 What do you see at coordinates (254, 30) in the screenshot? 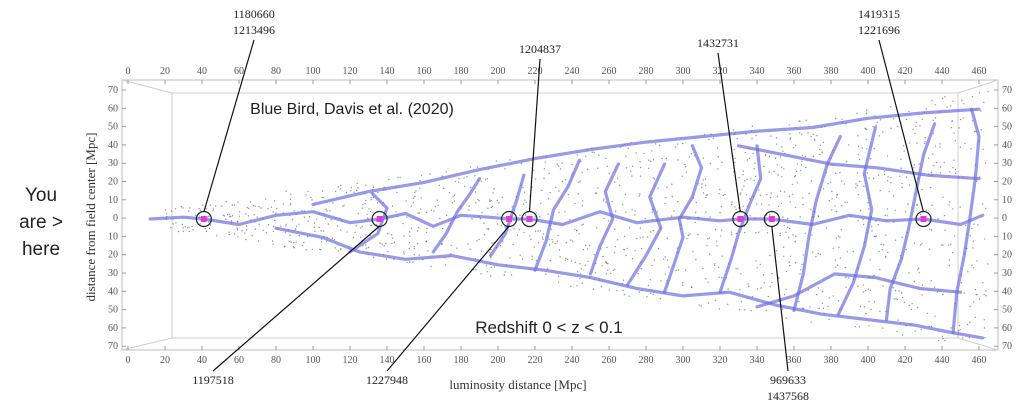
I see `callout-label: 1213496` at bounding box center [254, 30].